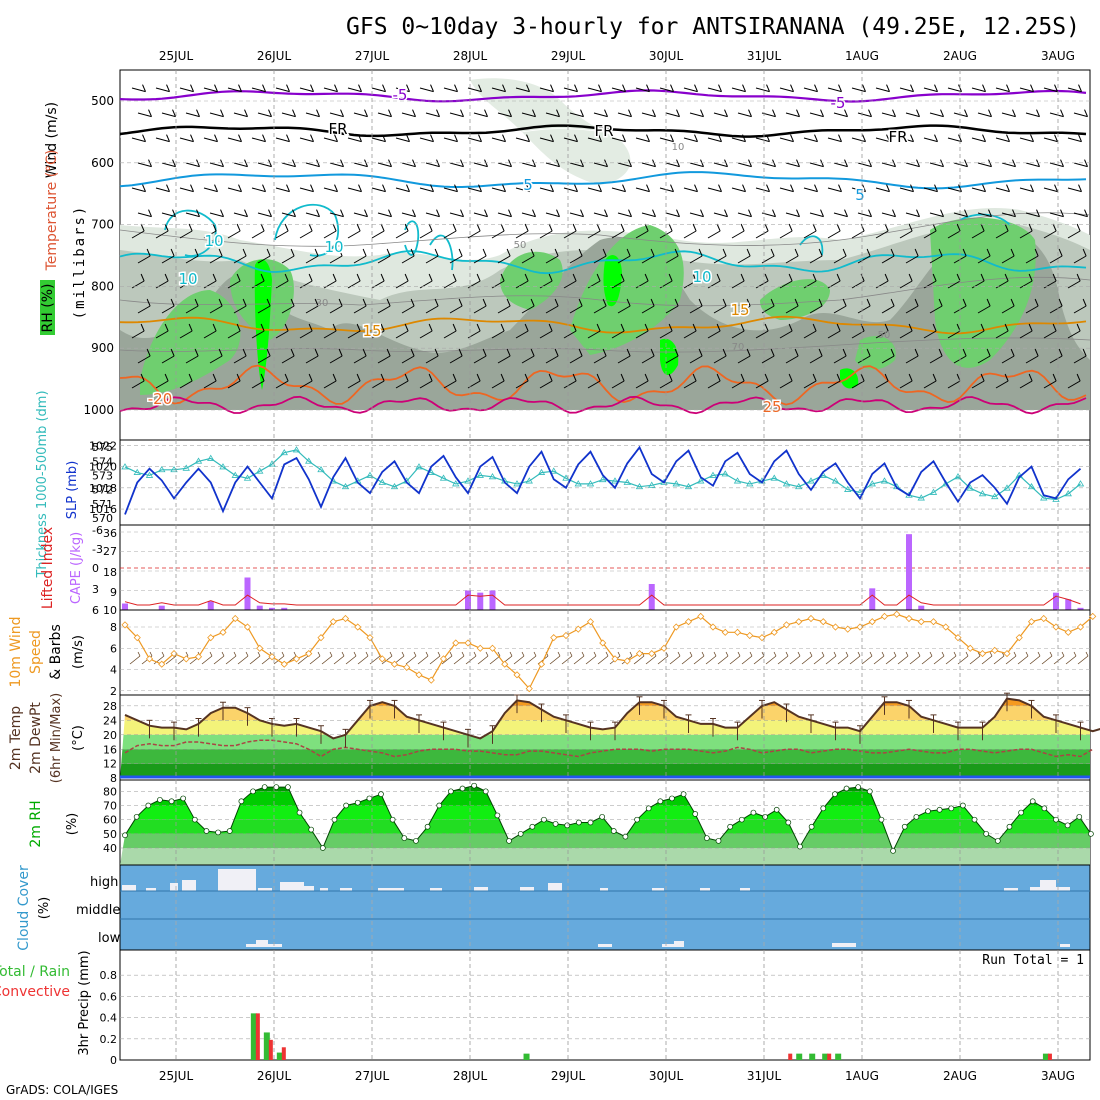 Image resolution: width=1100 pixels, height=1100 pixels. What do you see at coordinates (110, 764) in the screenshot?
I see `temp-tick: 12` at bounding box center [110, 764].